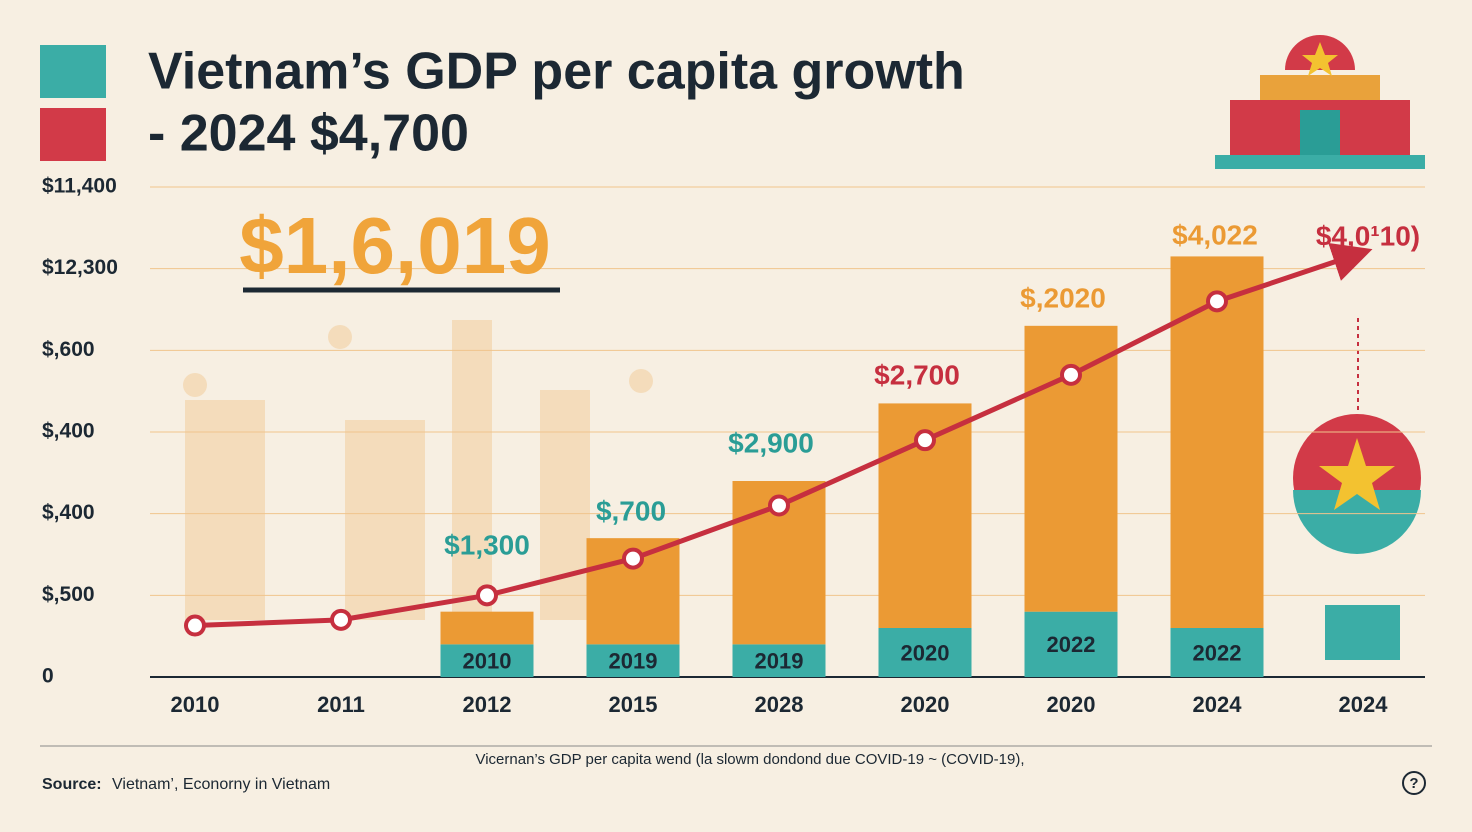 The height and width of the screenshot is (832, 1472). Describe the element at coordinates (1320, 162) in the screenshot. I see `temple-base` at that location.